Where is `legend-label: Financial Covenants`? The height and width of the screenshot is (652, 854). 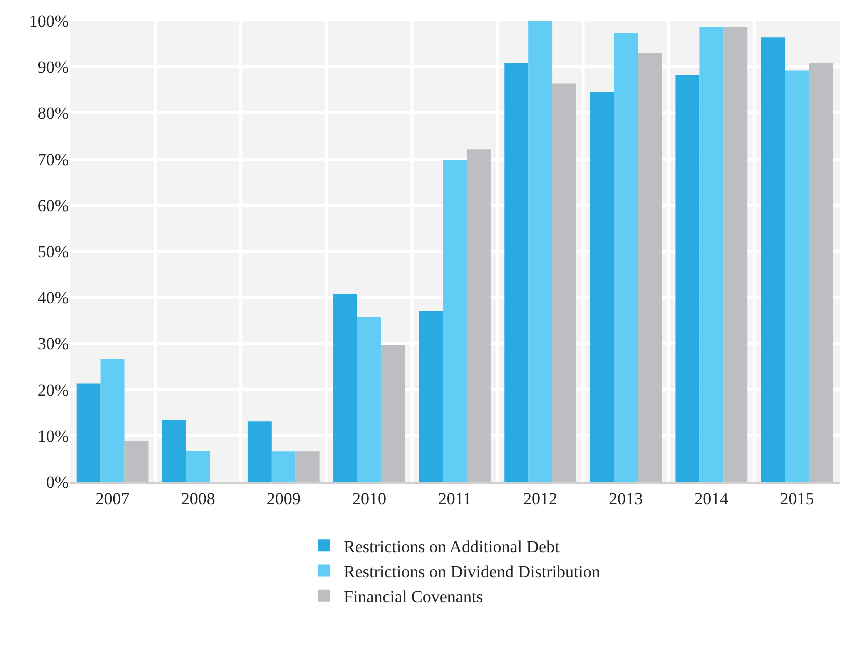
legend-label: Financial Covenants is located at coordinates (414, 596).